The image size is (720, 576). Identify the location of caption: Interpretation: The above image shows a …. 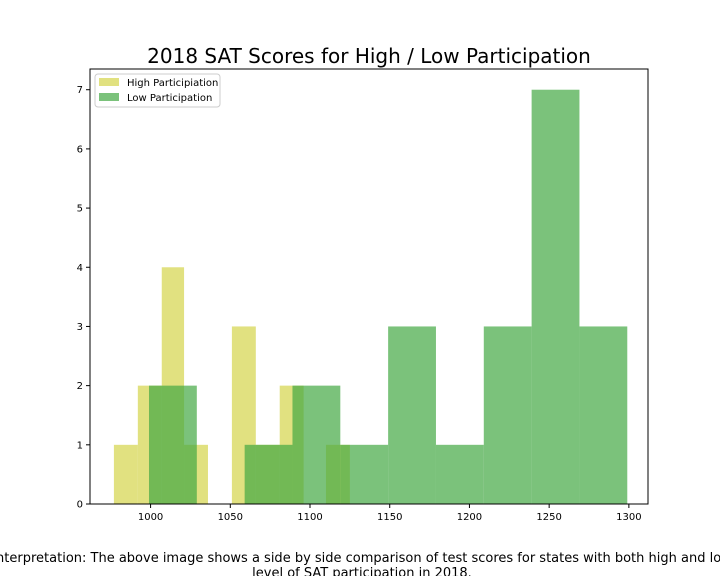
(360, 563).